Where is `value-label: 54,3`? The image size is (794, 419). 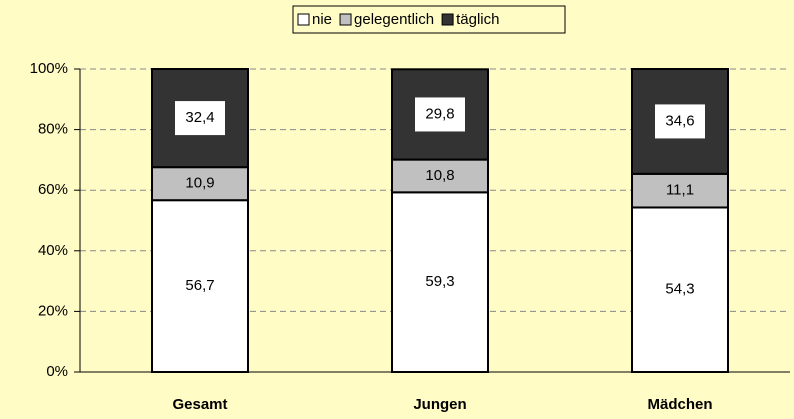
value-label: 54,3 is located at coordinates (679, 289).